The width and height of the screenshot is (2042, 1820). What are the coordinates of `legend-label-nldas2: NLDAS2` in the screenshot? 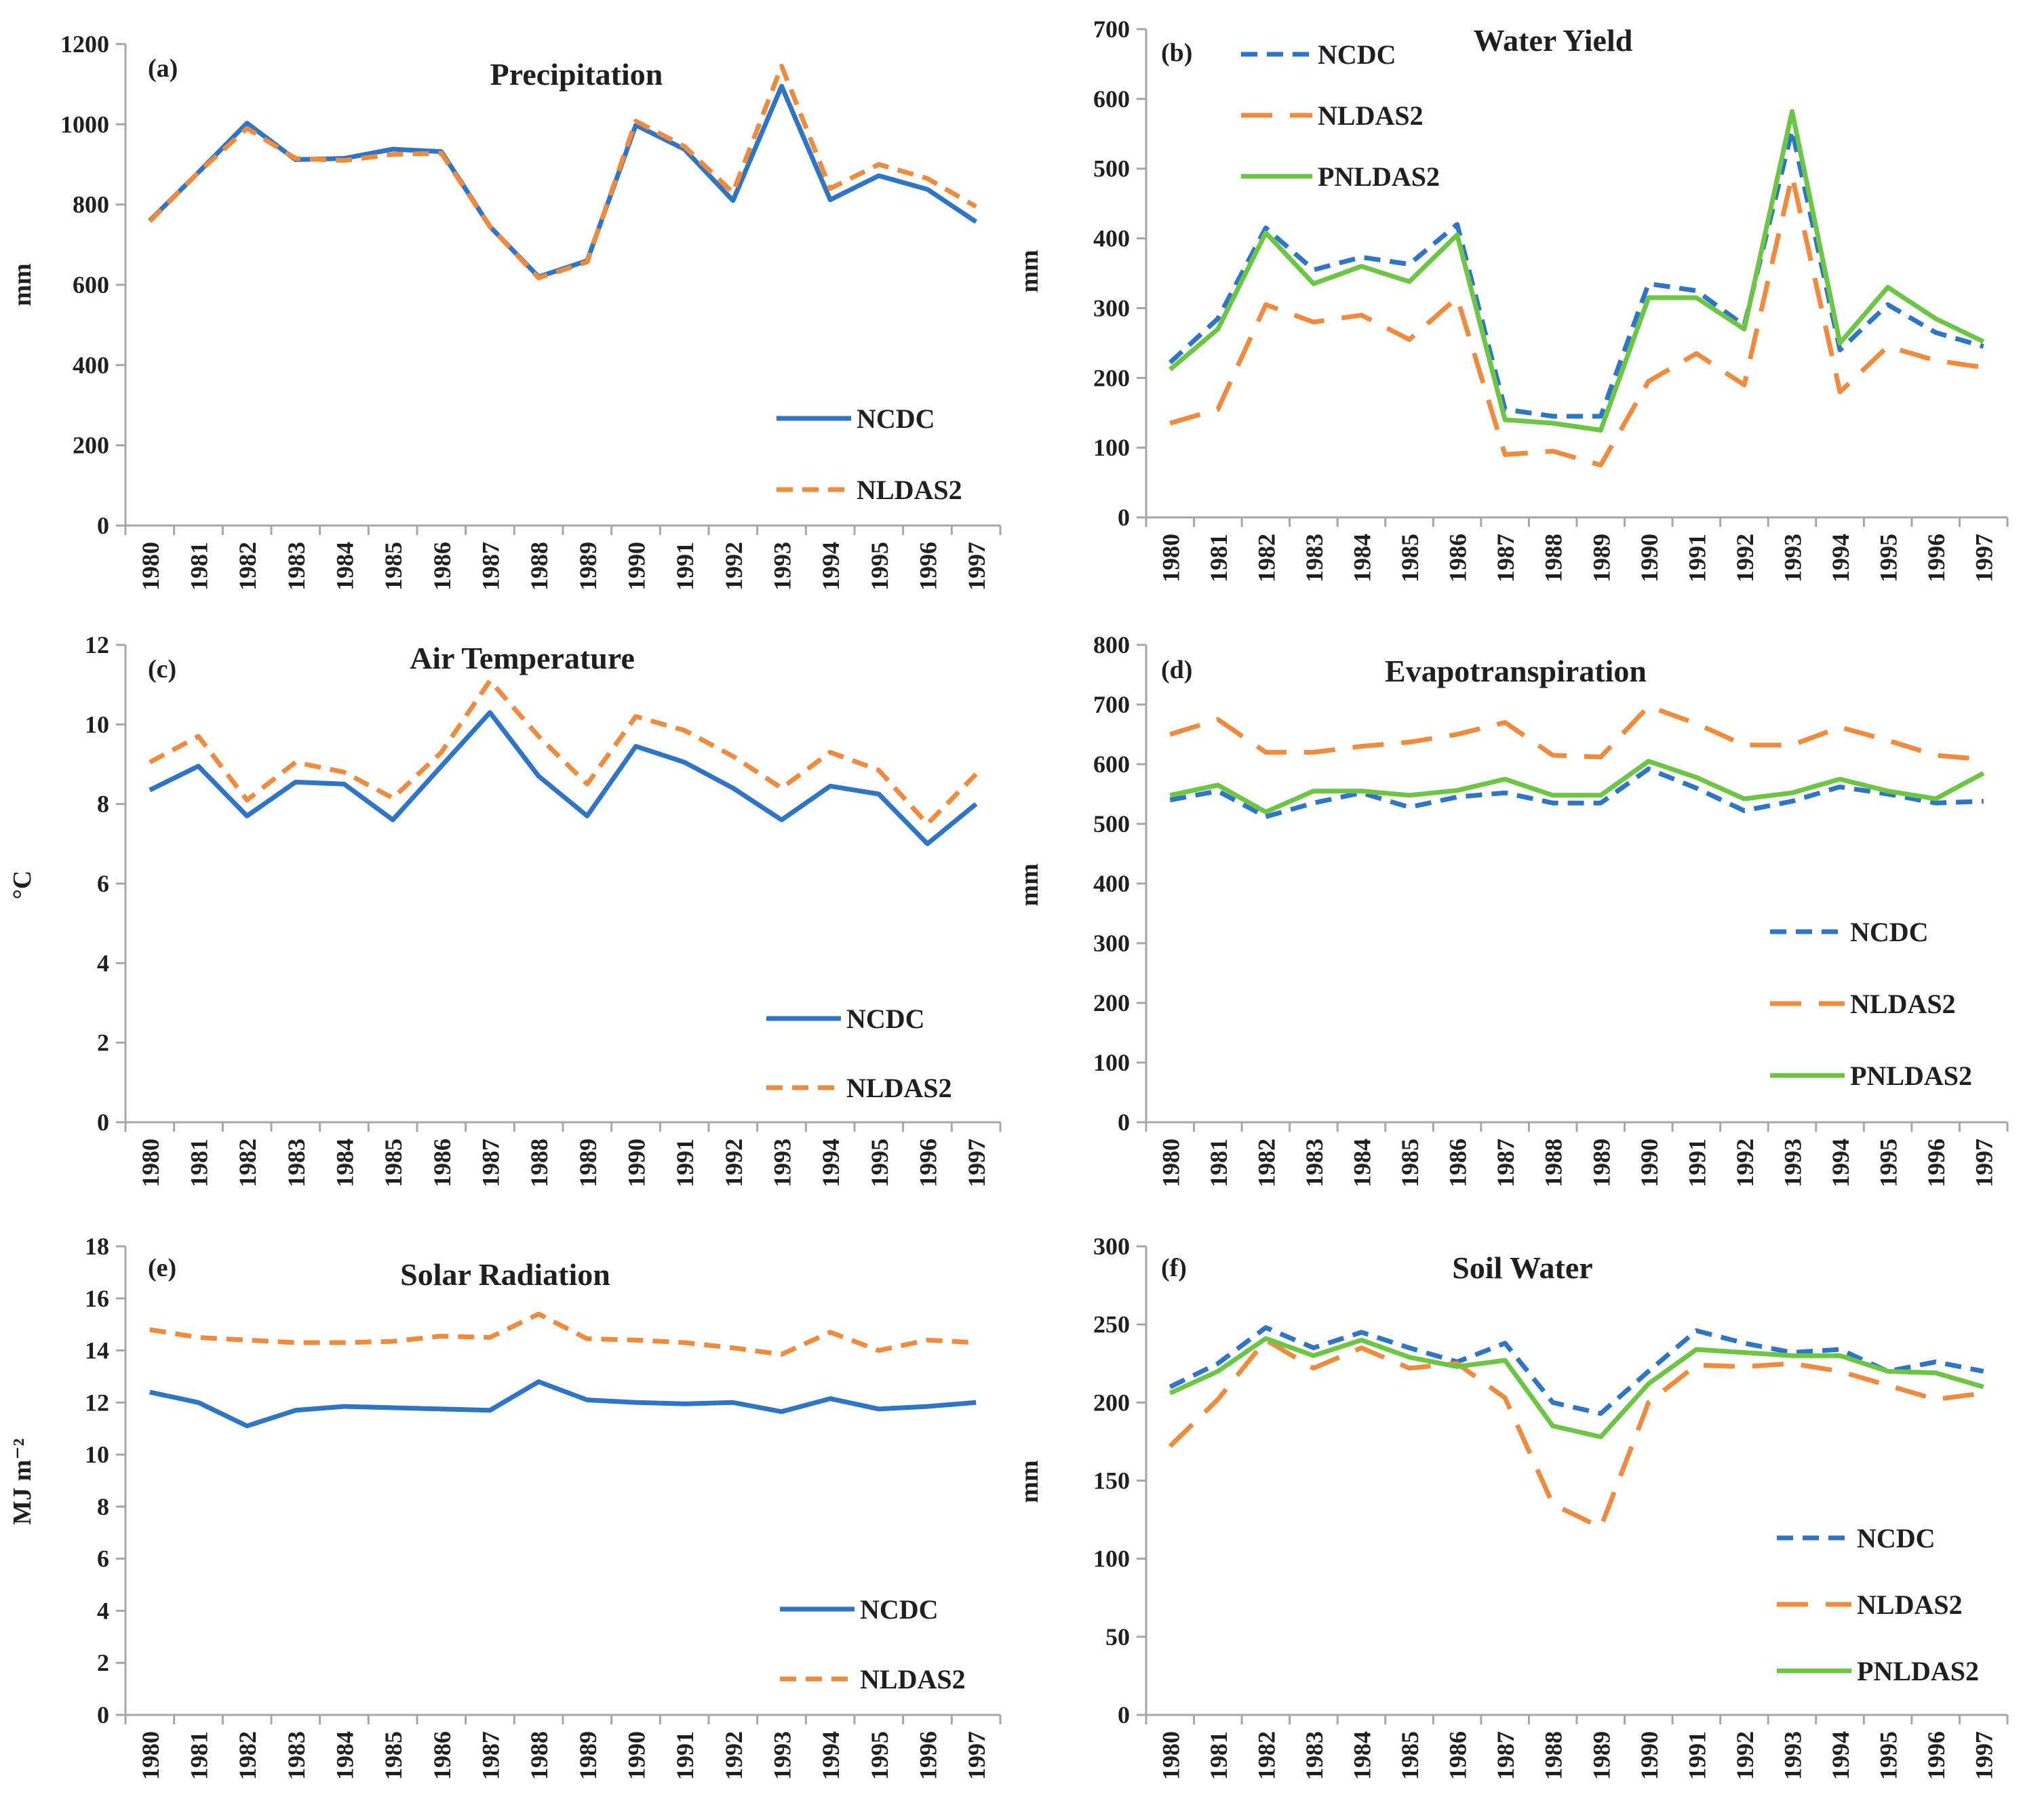 It's located at (1903, 1004).